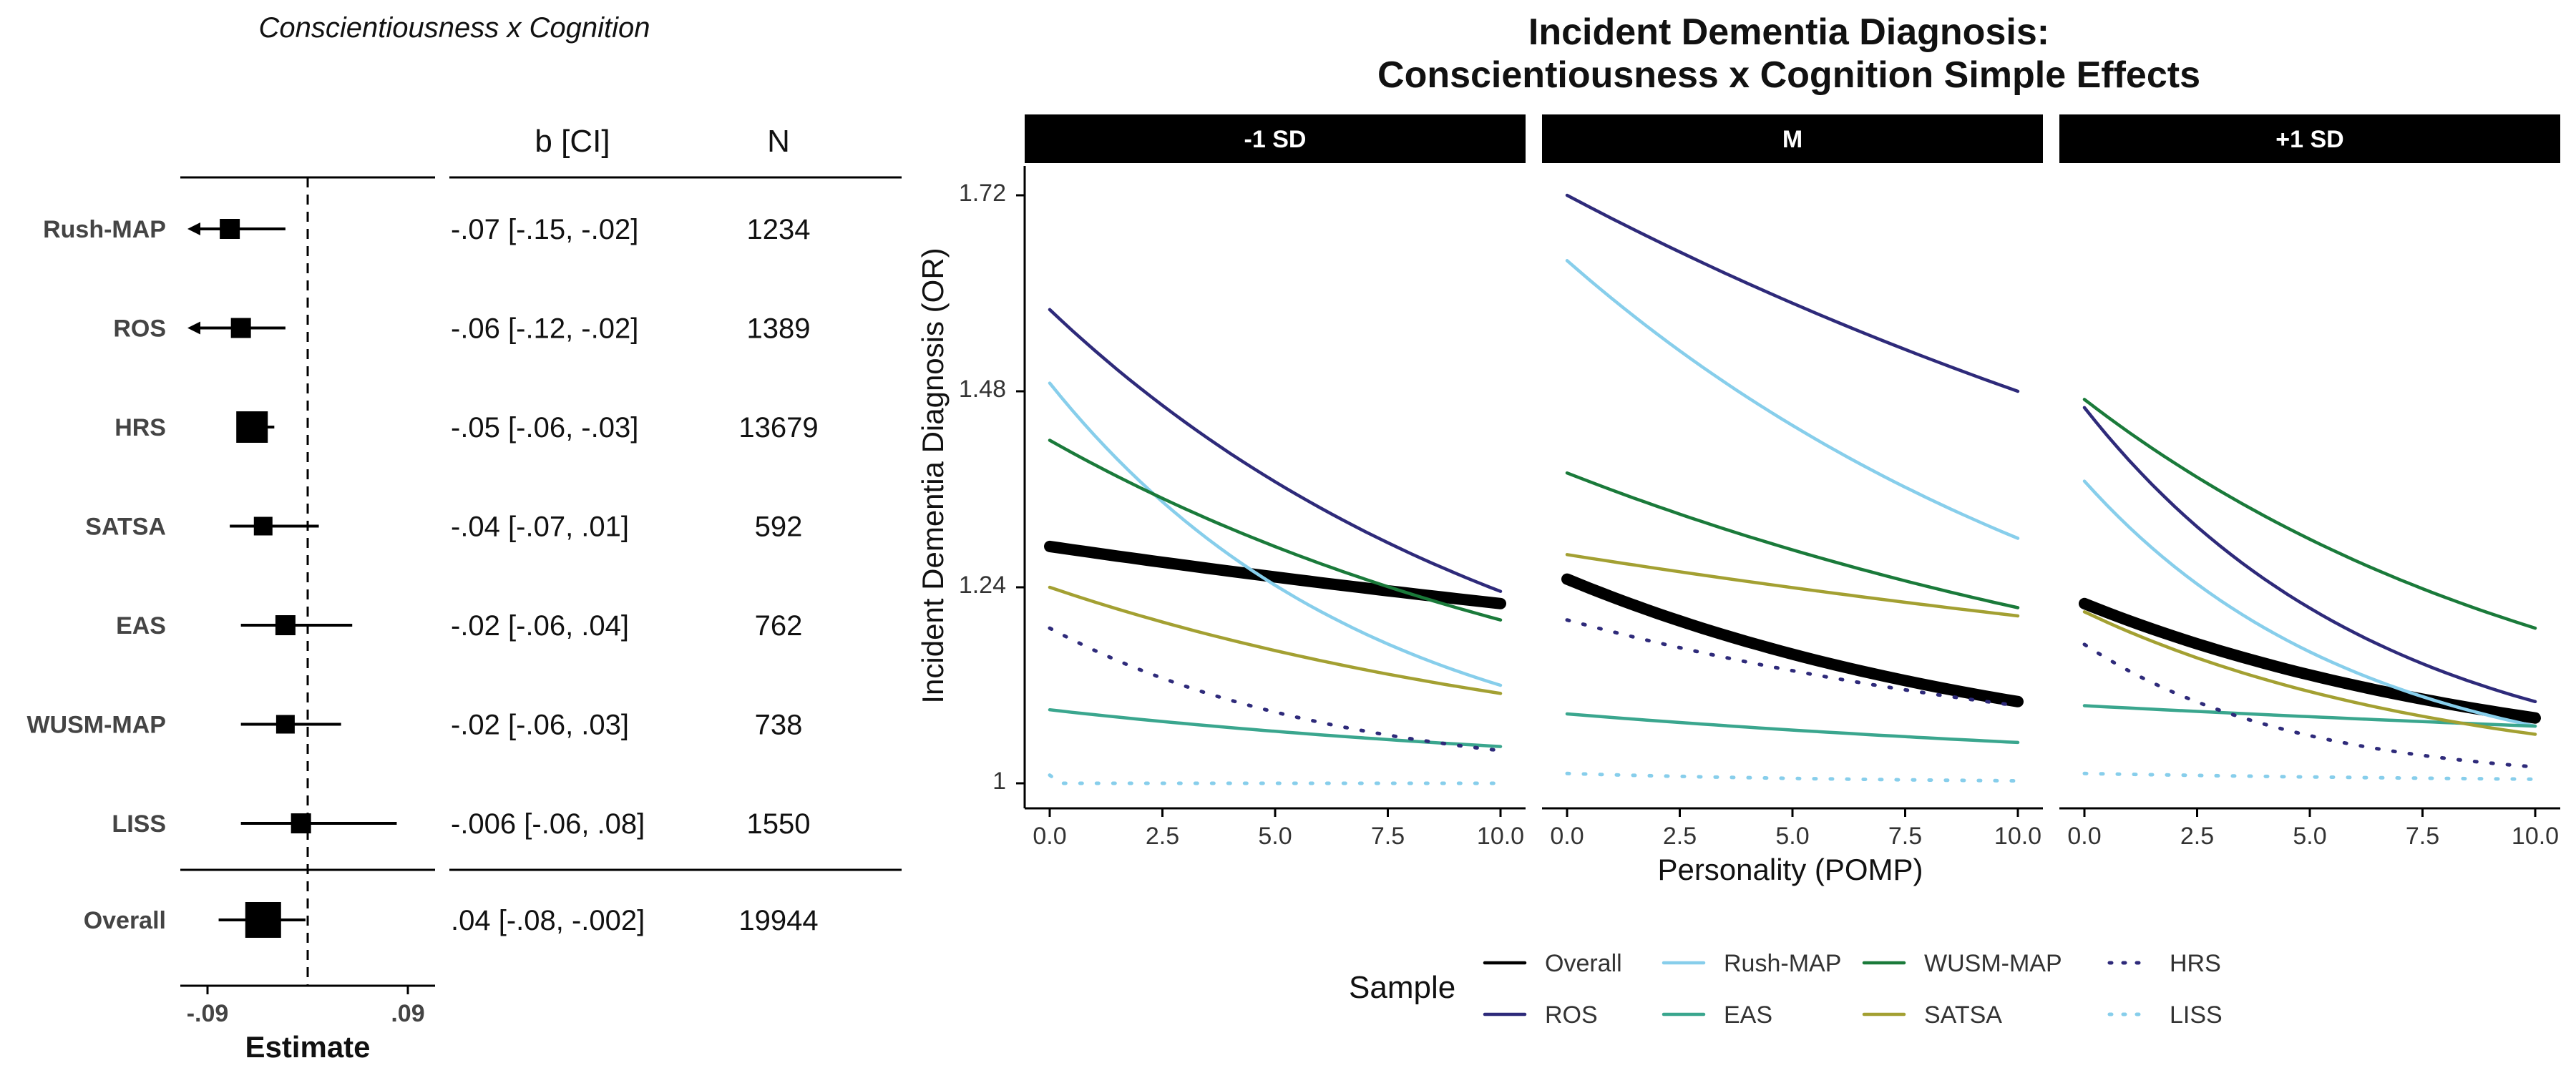 The width and height of the screenshot is (2576, 1073). Describe the element at coordinates (141, 626) in the screenshot. I see `study-label: EAS` at that location.